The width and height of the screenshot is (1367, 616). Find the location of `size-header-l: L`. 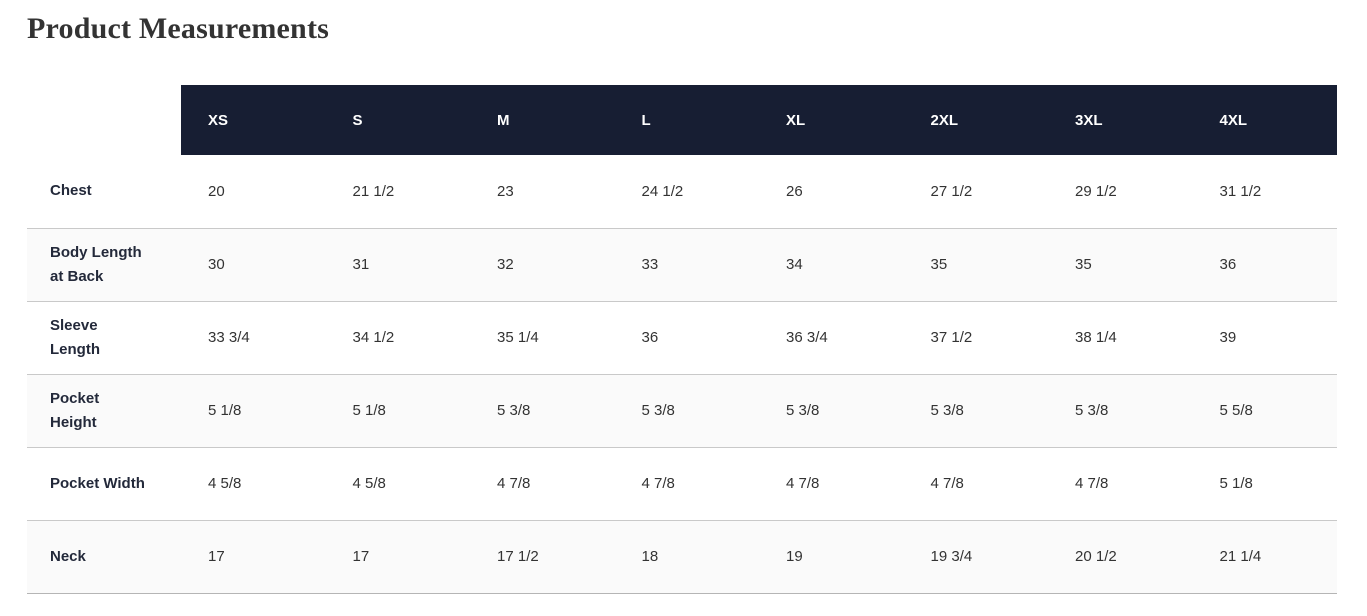

size-header-l: L is located at coordinates (686, 120).